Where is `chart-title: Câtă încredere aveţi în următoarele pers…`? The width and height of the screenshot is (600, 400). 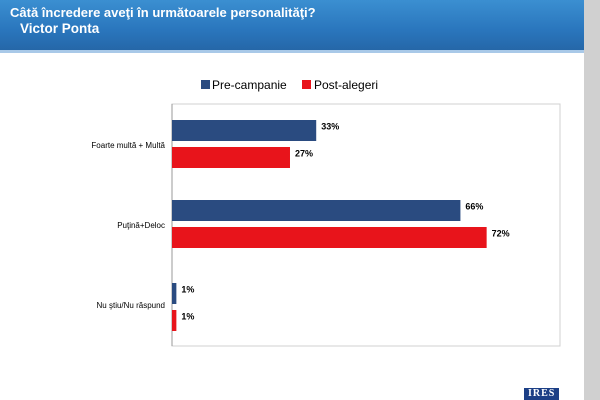 chart-title: Câtă încredere aveţi în următoarele pers… is located at coordinates (163, 12).